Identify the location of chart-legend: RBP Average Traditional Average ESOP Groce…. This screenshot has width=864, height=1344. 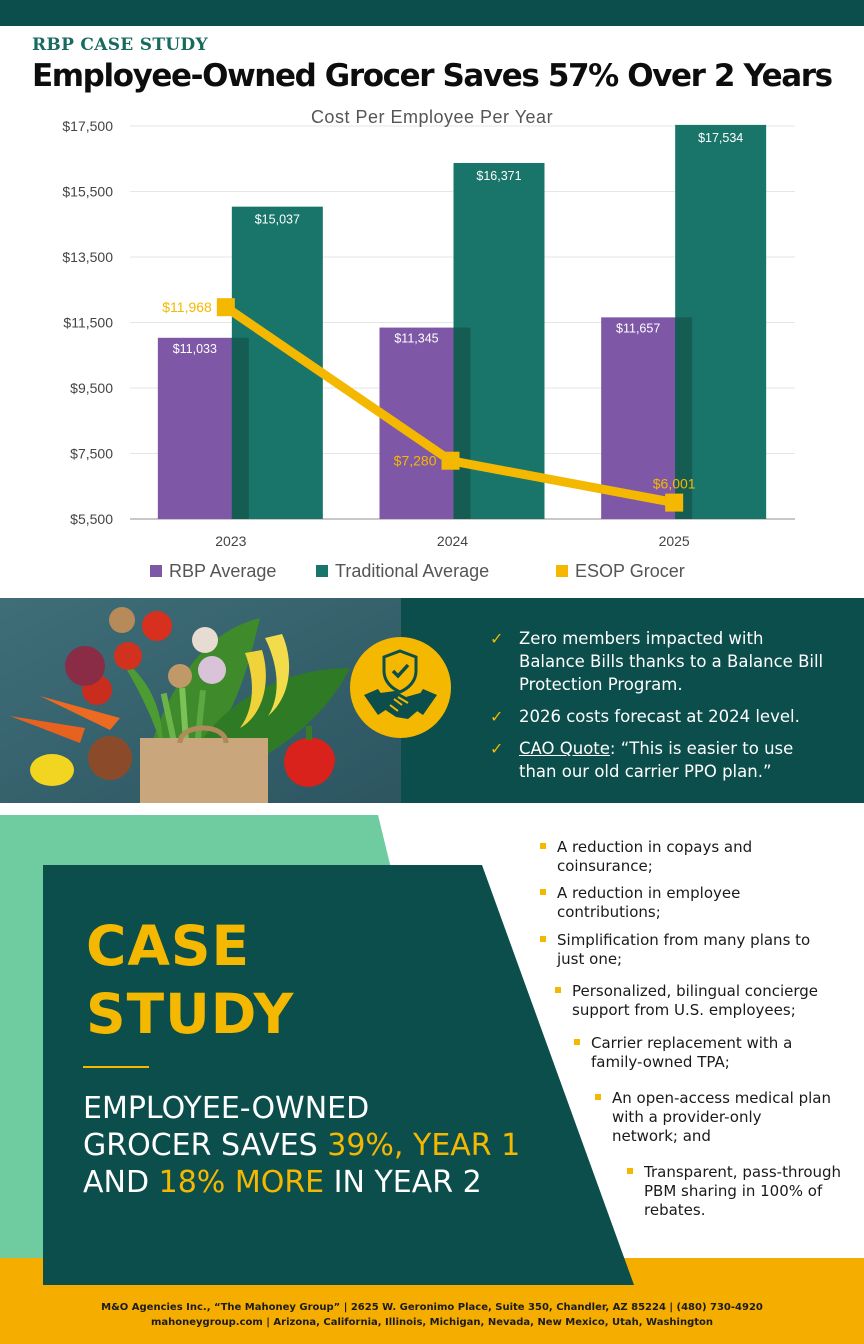
(417, 571).